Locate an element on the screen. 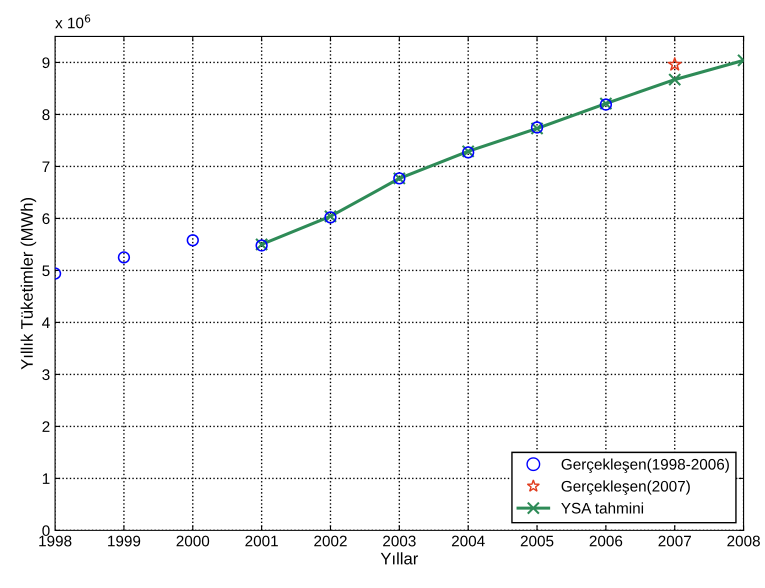 This screenshot has width=765, height=588. y-tick-label: 4 is located at coordinates (46, 322).